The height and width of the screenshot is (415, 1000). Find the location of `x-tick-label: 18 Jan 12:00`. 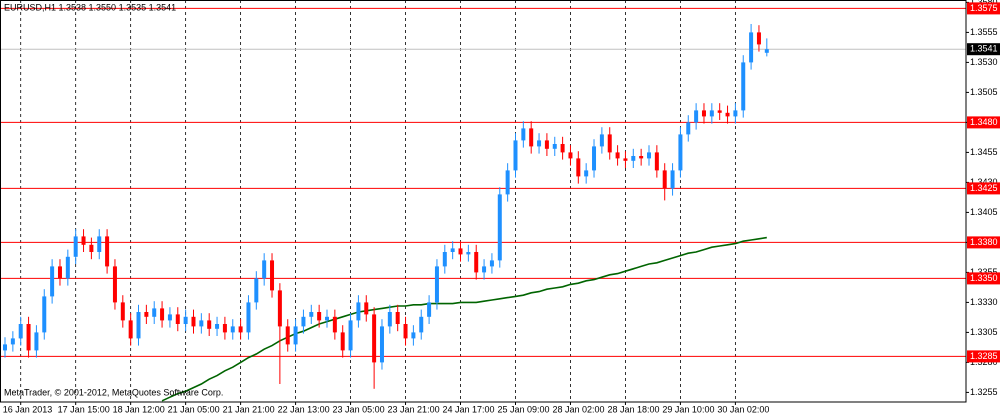

x-tick-label: 18 Jan 12:00 is located at coordinates (139, 409).